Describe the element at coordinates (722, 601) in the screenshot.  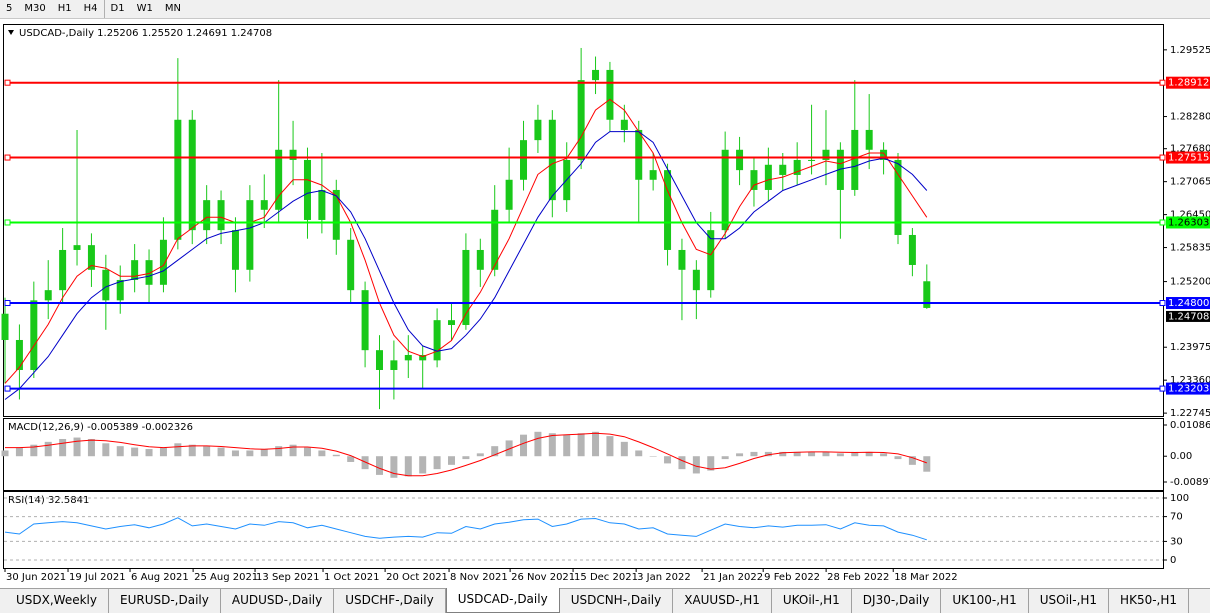
I see `chart-tab: XAUUSD-,H1` at that location.